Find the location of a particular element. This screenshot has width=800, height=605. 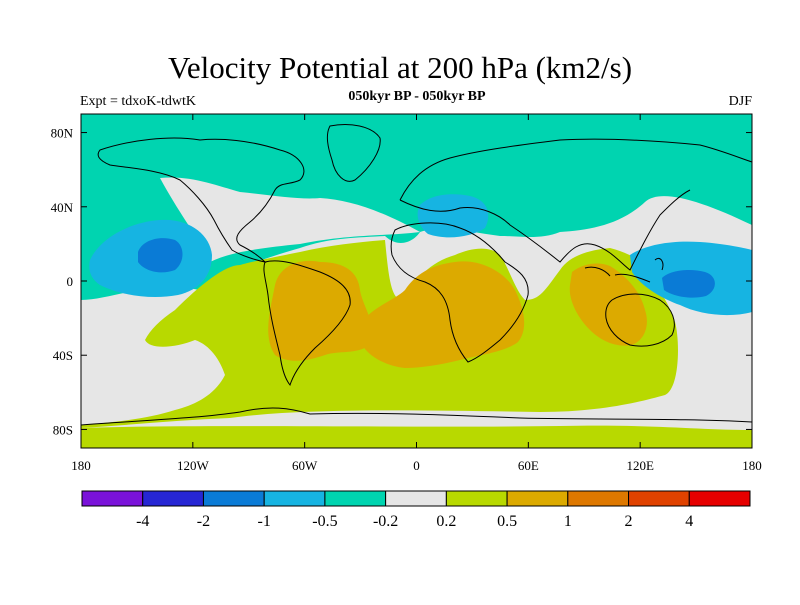

colorbar-label: 0.5 is located at coordinates (507, 521).